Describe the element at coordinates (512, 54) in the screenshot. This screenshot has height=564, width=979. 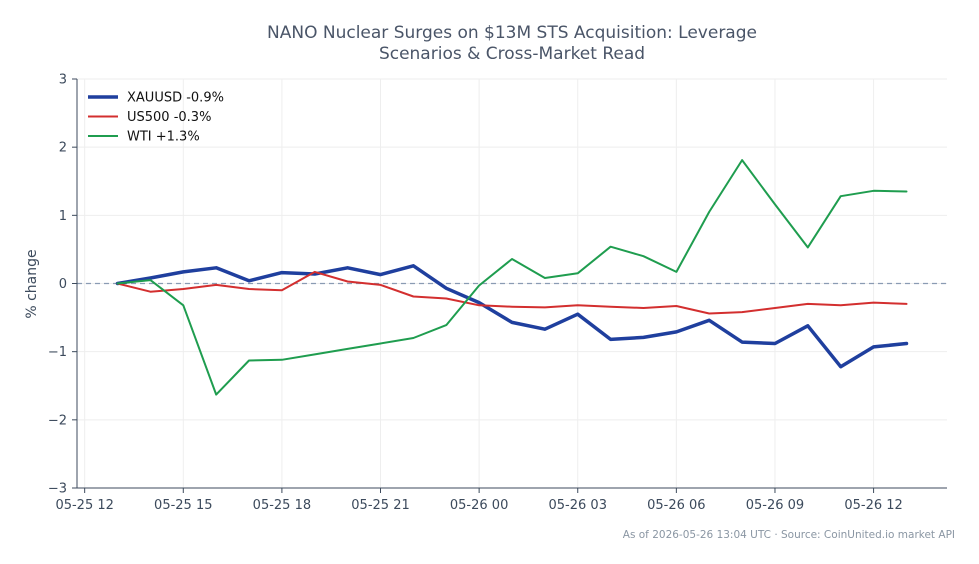
I see `chart-title-line-2: Scenarios & Cross-Market Read` at that location.